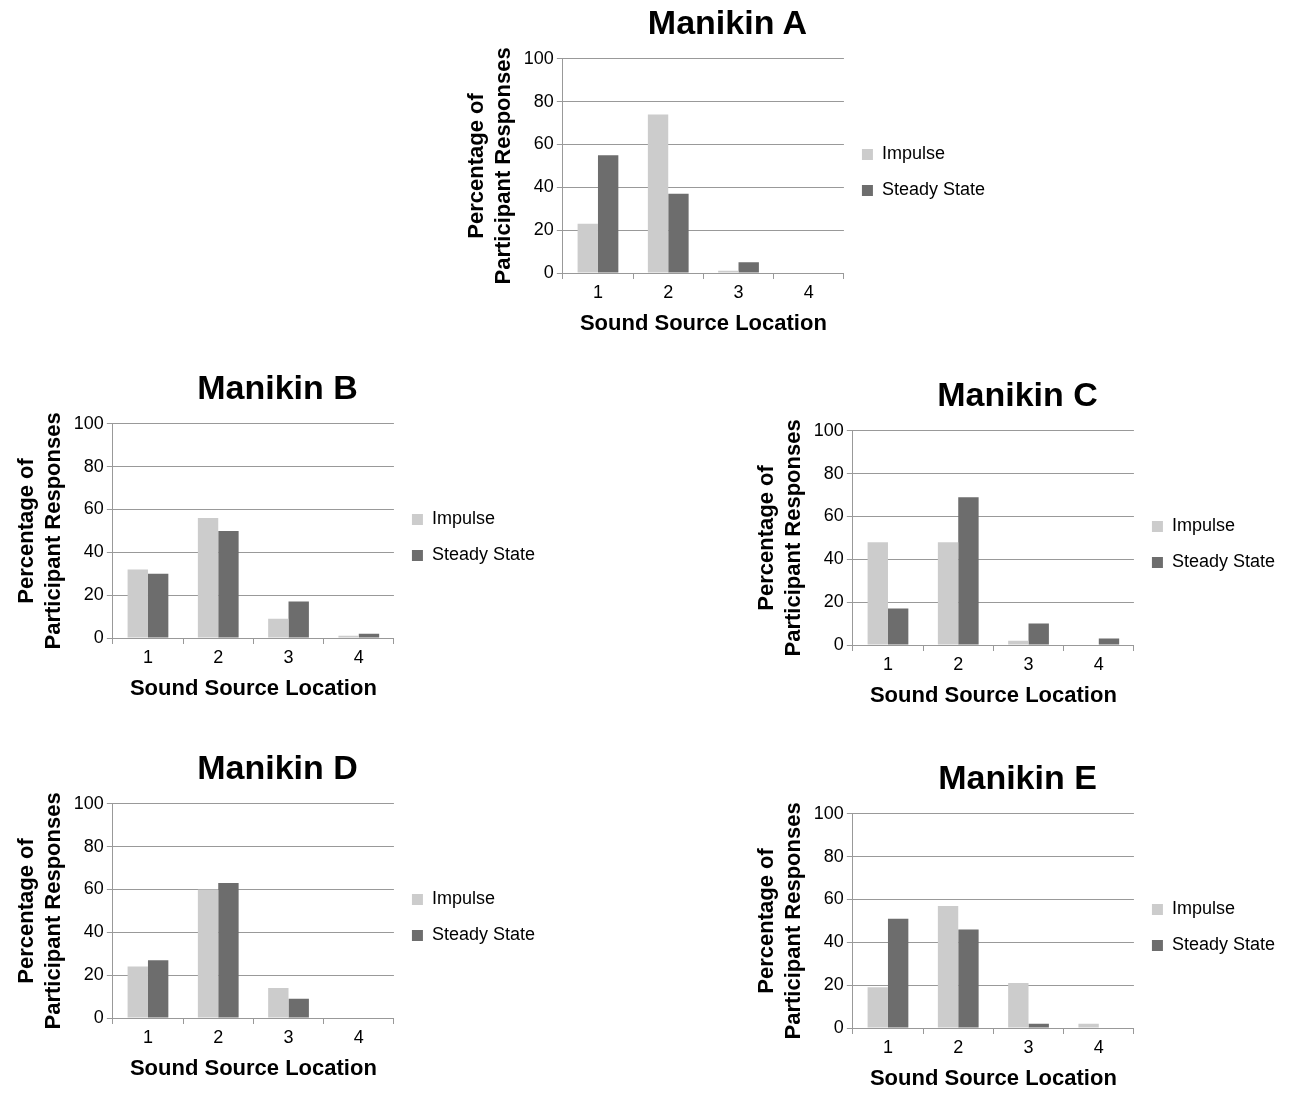 This screenshot has height=1099, width=1303. Describe the element at coordinates (727, 21) in the screenshot. I see `chart-title: Manikin A` at that location.